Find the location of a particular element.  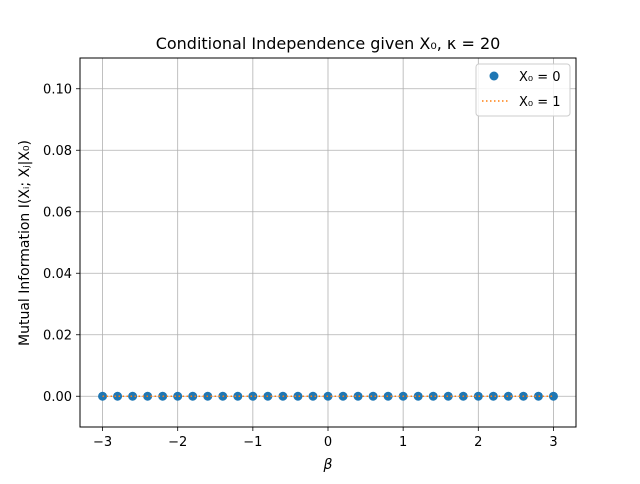

legend-label-x0-1: X₀ = 1 is located at coordinates (540, 102).